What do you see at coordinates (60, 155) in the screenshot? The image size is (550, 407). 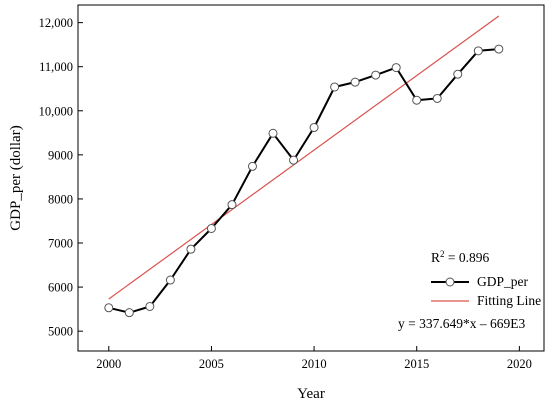 I see `y-tick-label: 9000` at bounding box center [60, 155].